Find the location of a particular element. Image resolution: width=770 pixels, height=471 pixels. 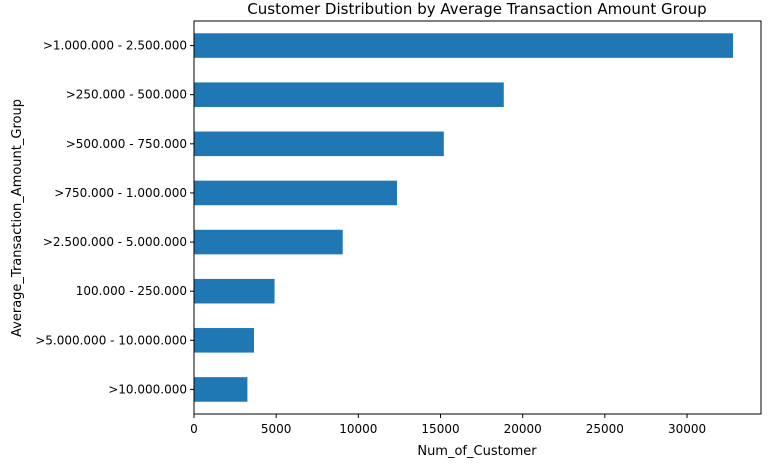

y-tick-label: 100.000 - 250.000 is located at coordinates (131, 291).